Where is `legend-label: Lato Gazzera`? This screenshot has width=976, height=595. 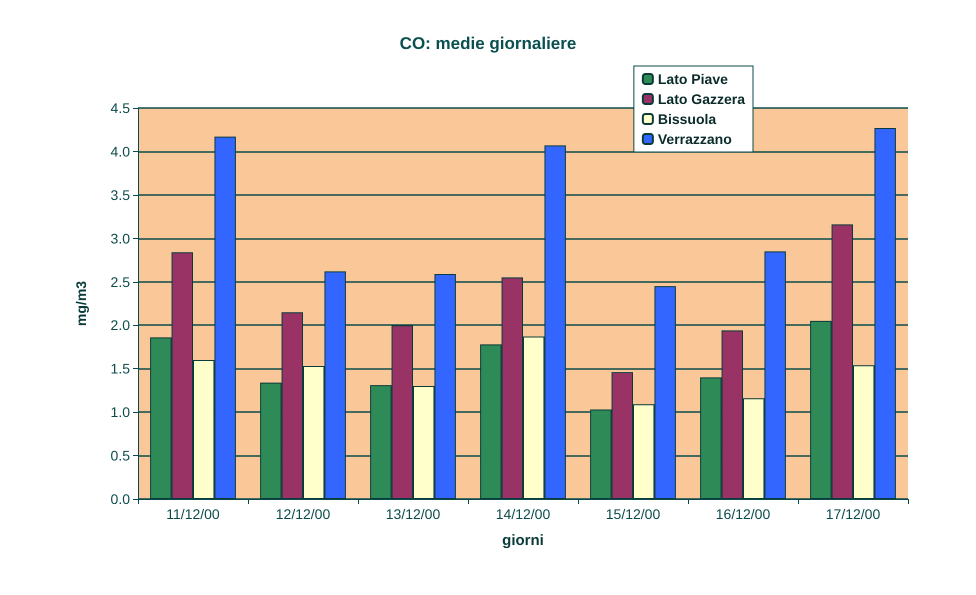 legend-label: Lato Gazzera is located at coordinates (702, 99).